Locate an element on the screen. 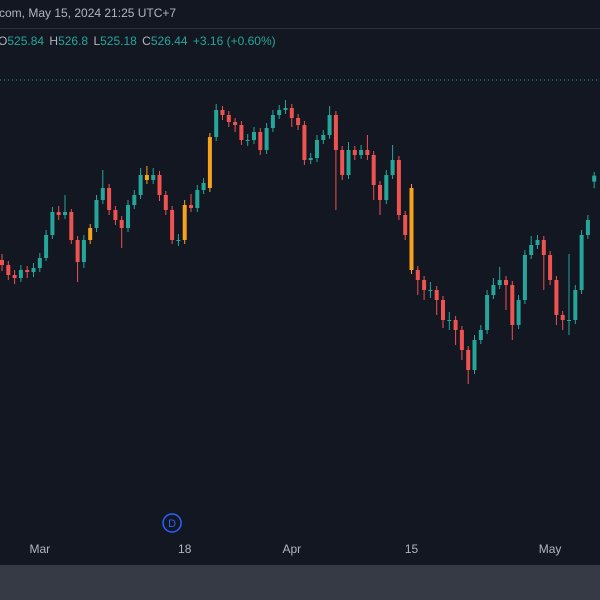 The width and height of the screenshot is (600, 600). header-title: com, May 15, 2024 21:25 UTC+7 is located at coordinates (88, 13).